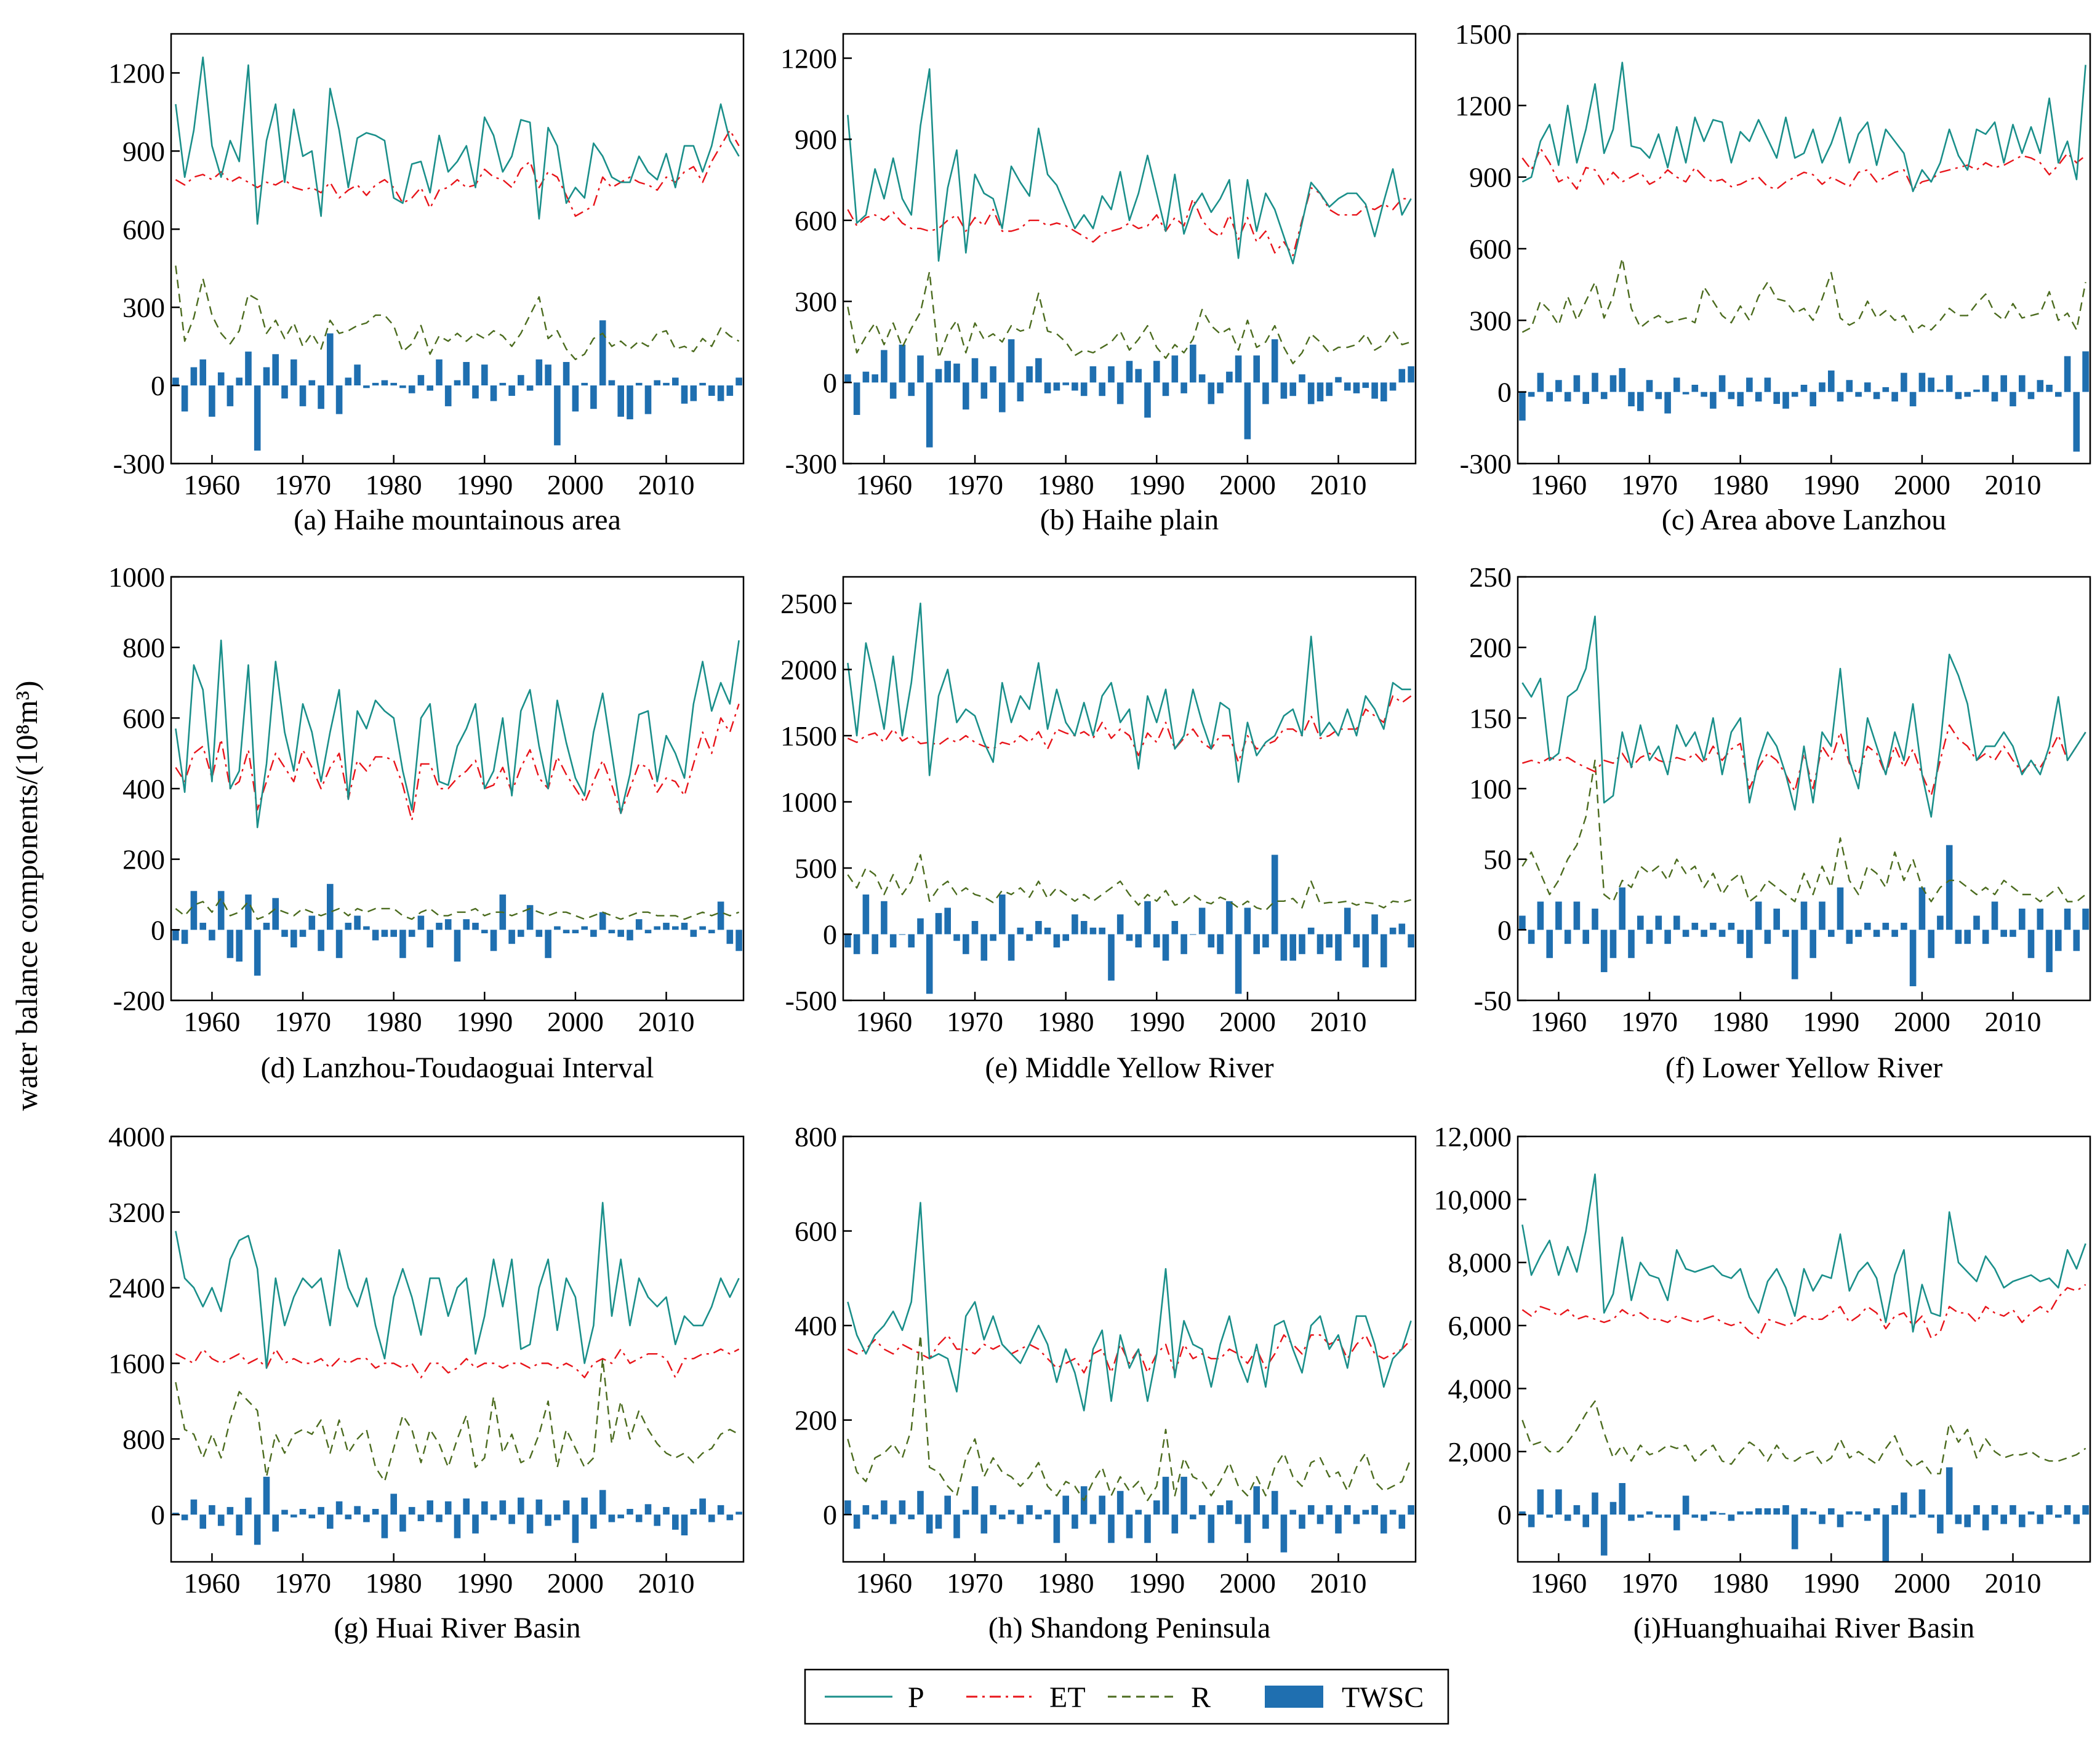 The image size is (2100, 1741). I want to click on y-tick-label: 500, so click(816, 869).